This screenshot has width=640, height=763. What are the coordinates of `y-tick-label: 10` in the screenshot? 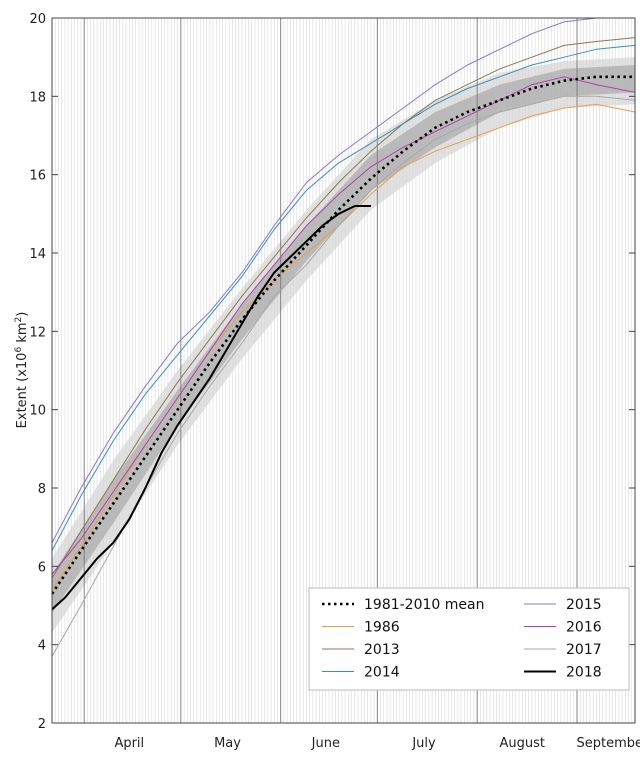 It's located at (37, 411).